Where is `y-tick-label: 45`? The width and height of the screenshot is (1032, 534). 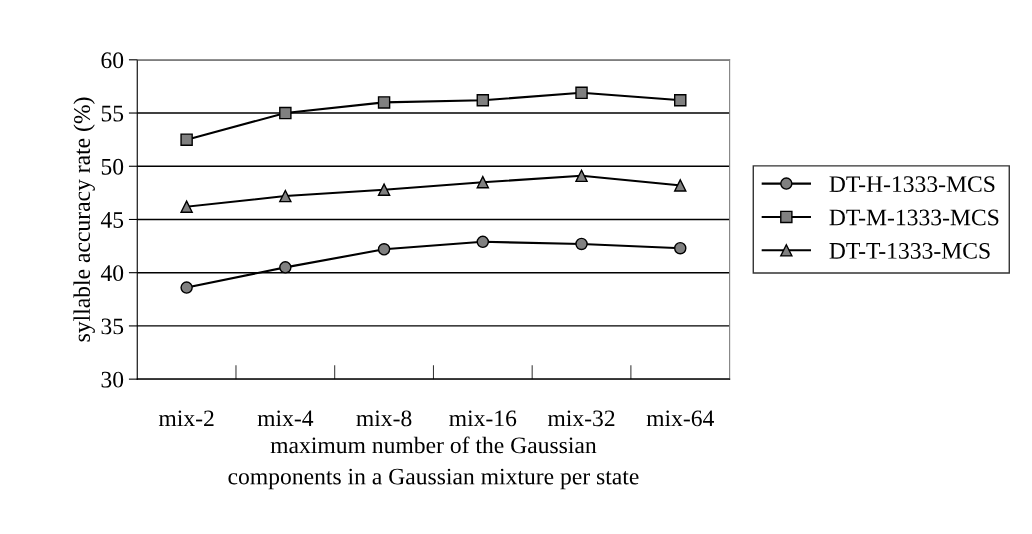
y-tick-label: 45 is located at coordinates (112, 220).